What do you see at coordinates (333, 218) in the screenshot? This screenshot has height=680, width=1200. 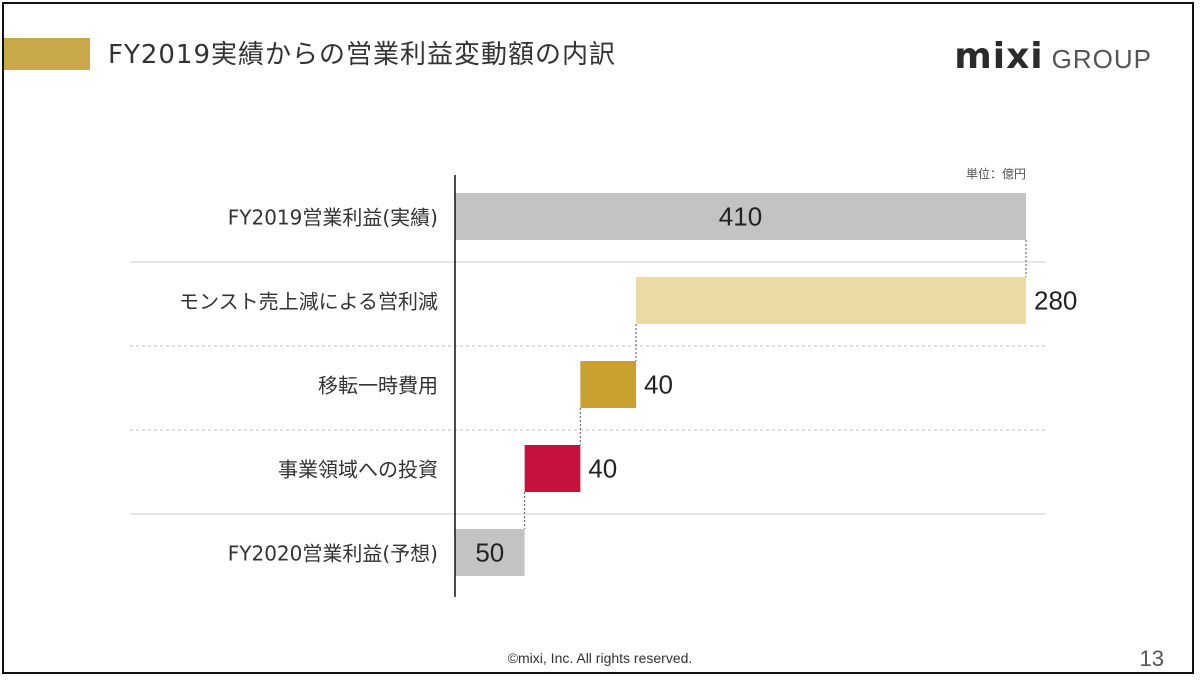 I see `category-label: FY2019営業利益(実績)` at bounding box center [333, 218].